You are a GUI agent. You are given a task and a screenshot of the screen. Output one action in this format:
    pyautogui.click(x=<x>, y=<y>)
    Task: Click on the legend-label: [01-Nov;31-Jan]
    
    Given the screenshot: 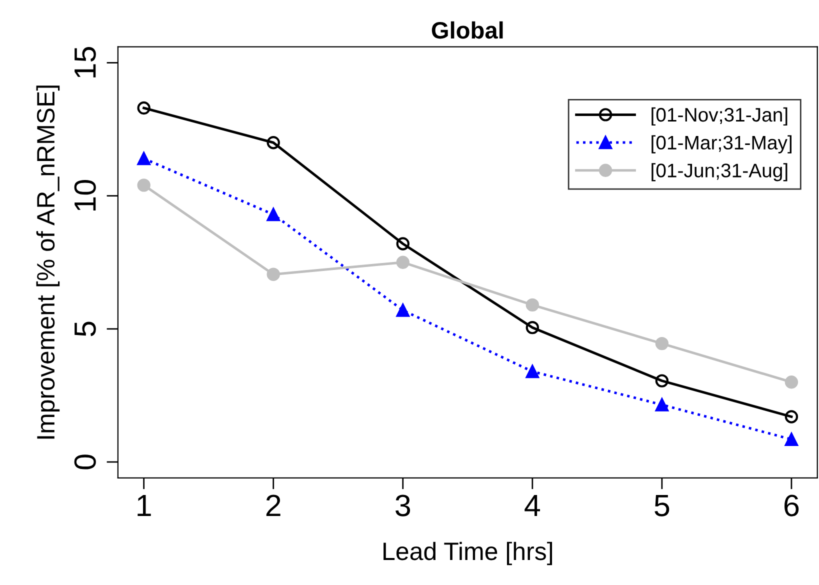 What is the action you would take?
    pyautogui.click(x=720, y=116)
    